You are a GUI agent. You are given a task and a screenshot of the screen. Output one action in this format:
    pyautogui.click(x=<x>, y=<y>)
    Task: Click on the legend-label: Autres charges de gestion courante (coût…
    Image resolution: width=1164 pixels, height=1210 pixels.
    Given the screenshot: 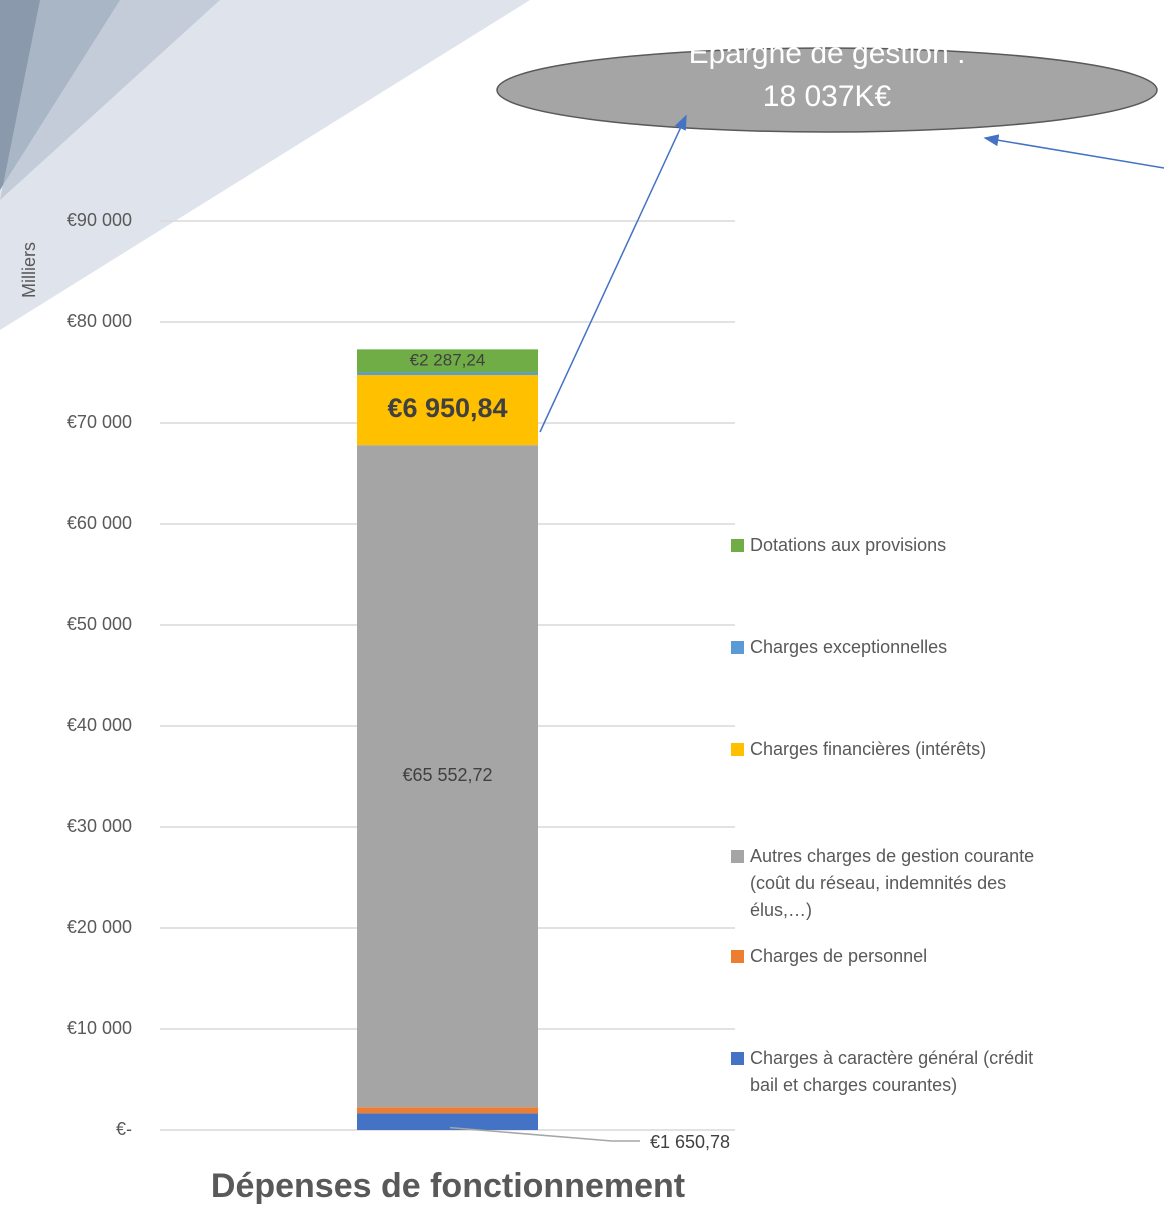 What is the action you would take?
    pyautogui.click(x=892, y=883)
    